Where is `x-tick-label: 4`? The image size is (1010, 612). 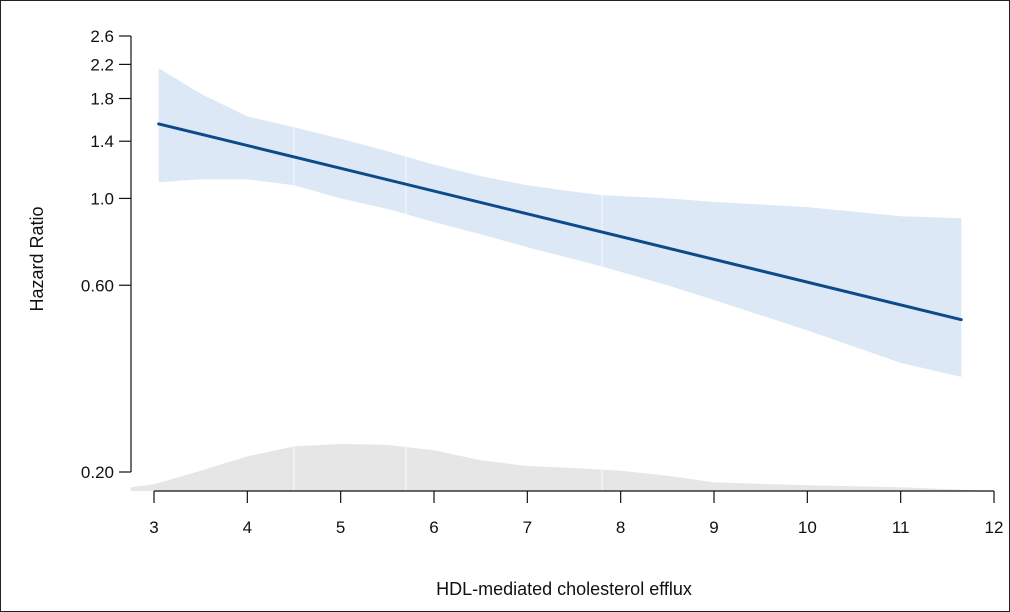 x-tick-label: 4 is located at coordinates (247, 527).